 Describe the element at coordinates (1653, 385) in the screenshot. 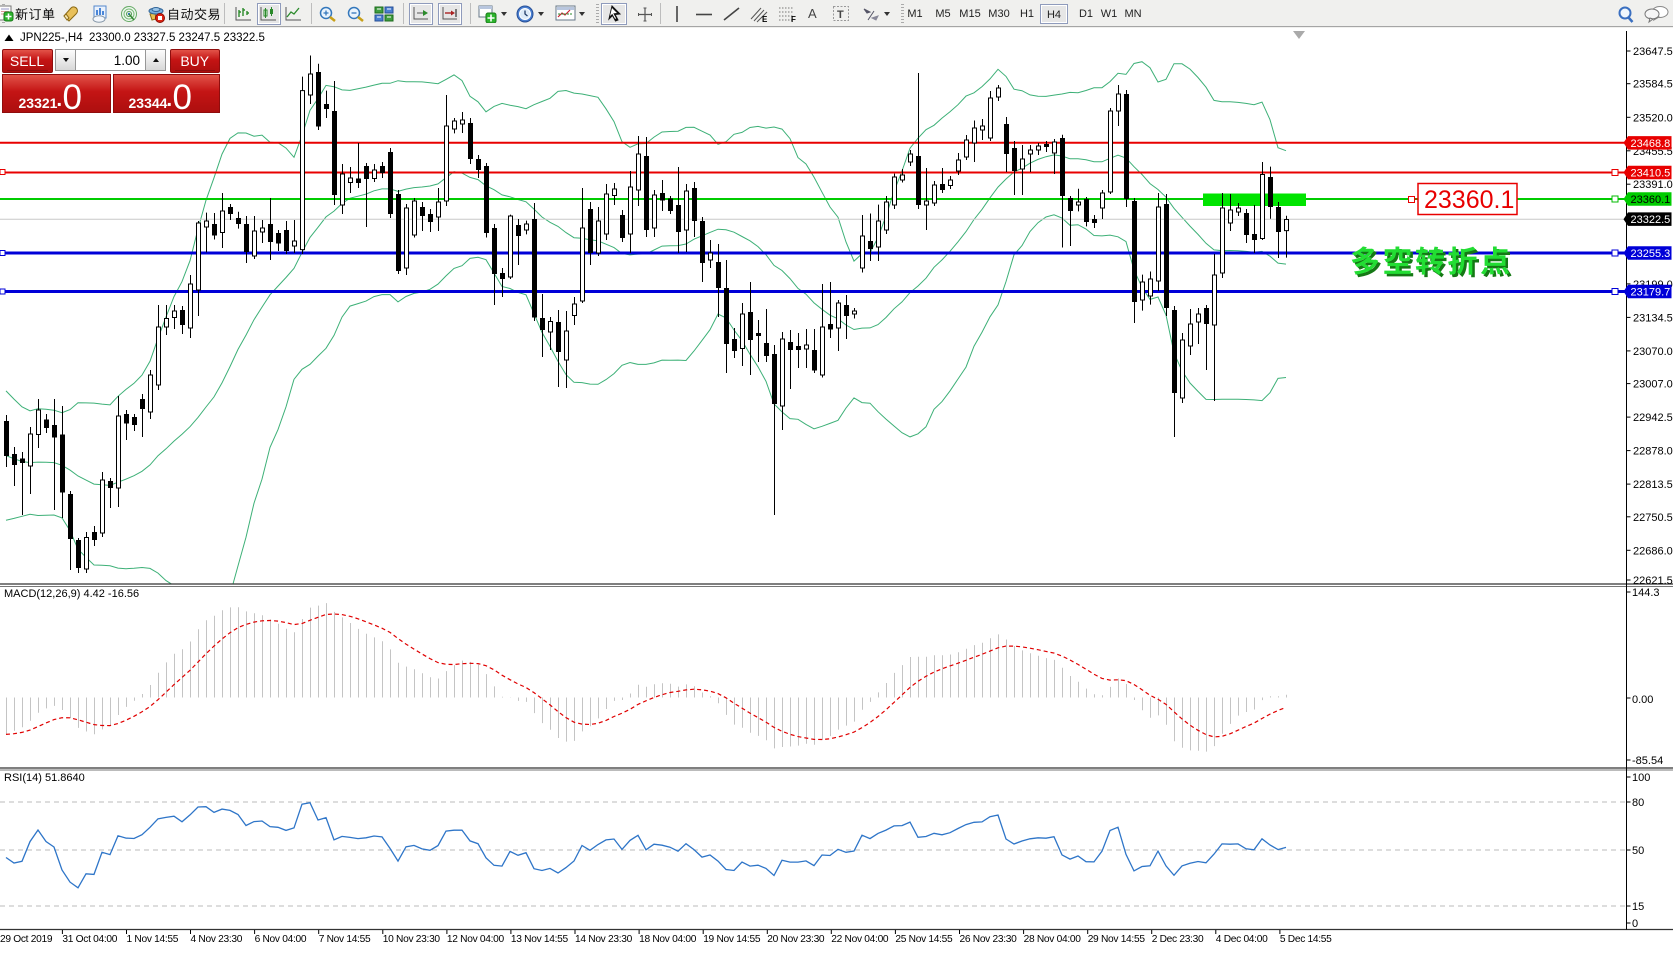

I see `svg-text: 23007.0` at that location.